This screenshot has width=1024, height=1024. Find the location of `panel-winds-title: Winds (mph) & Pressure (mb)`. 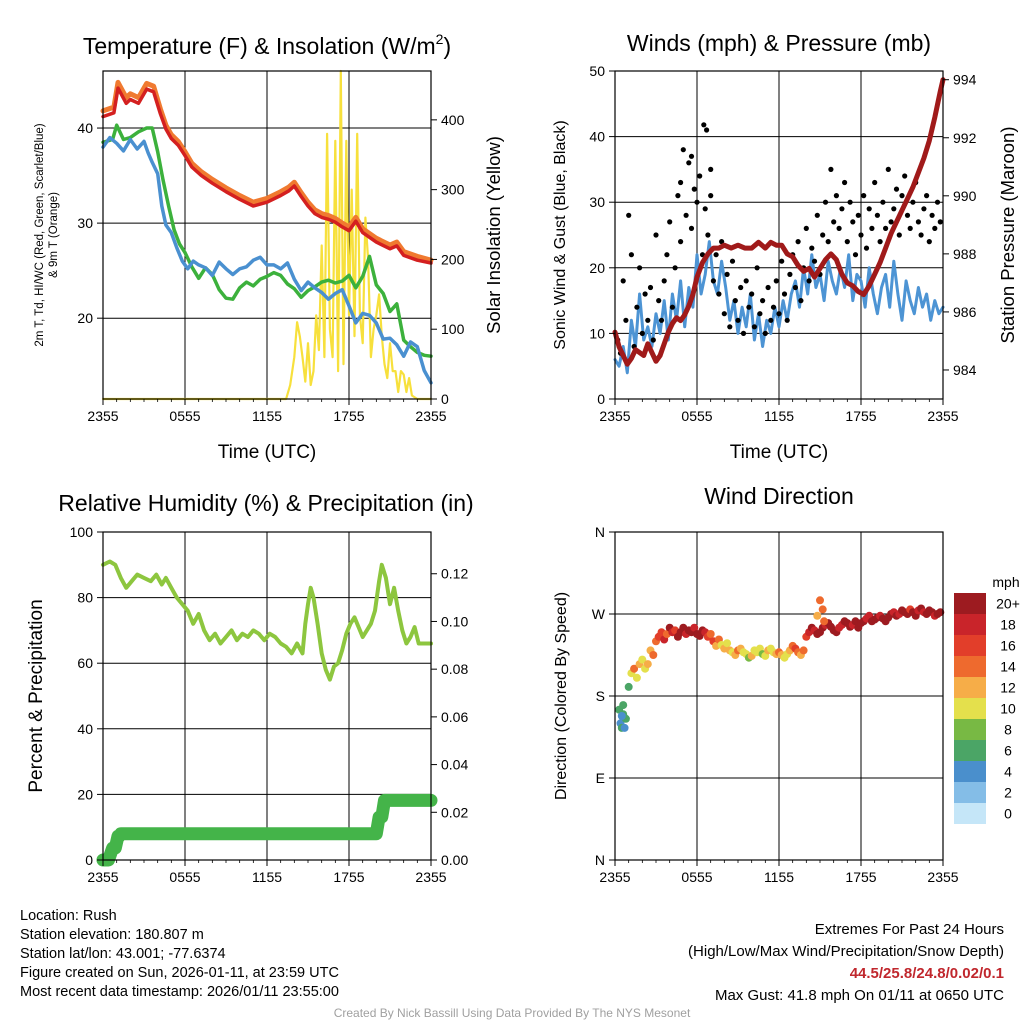

panel-winds-title: Winds (mph) & Pressure (mb) is located at coordinates (779, 43).